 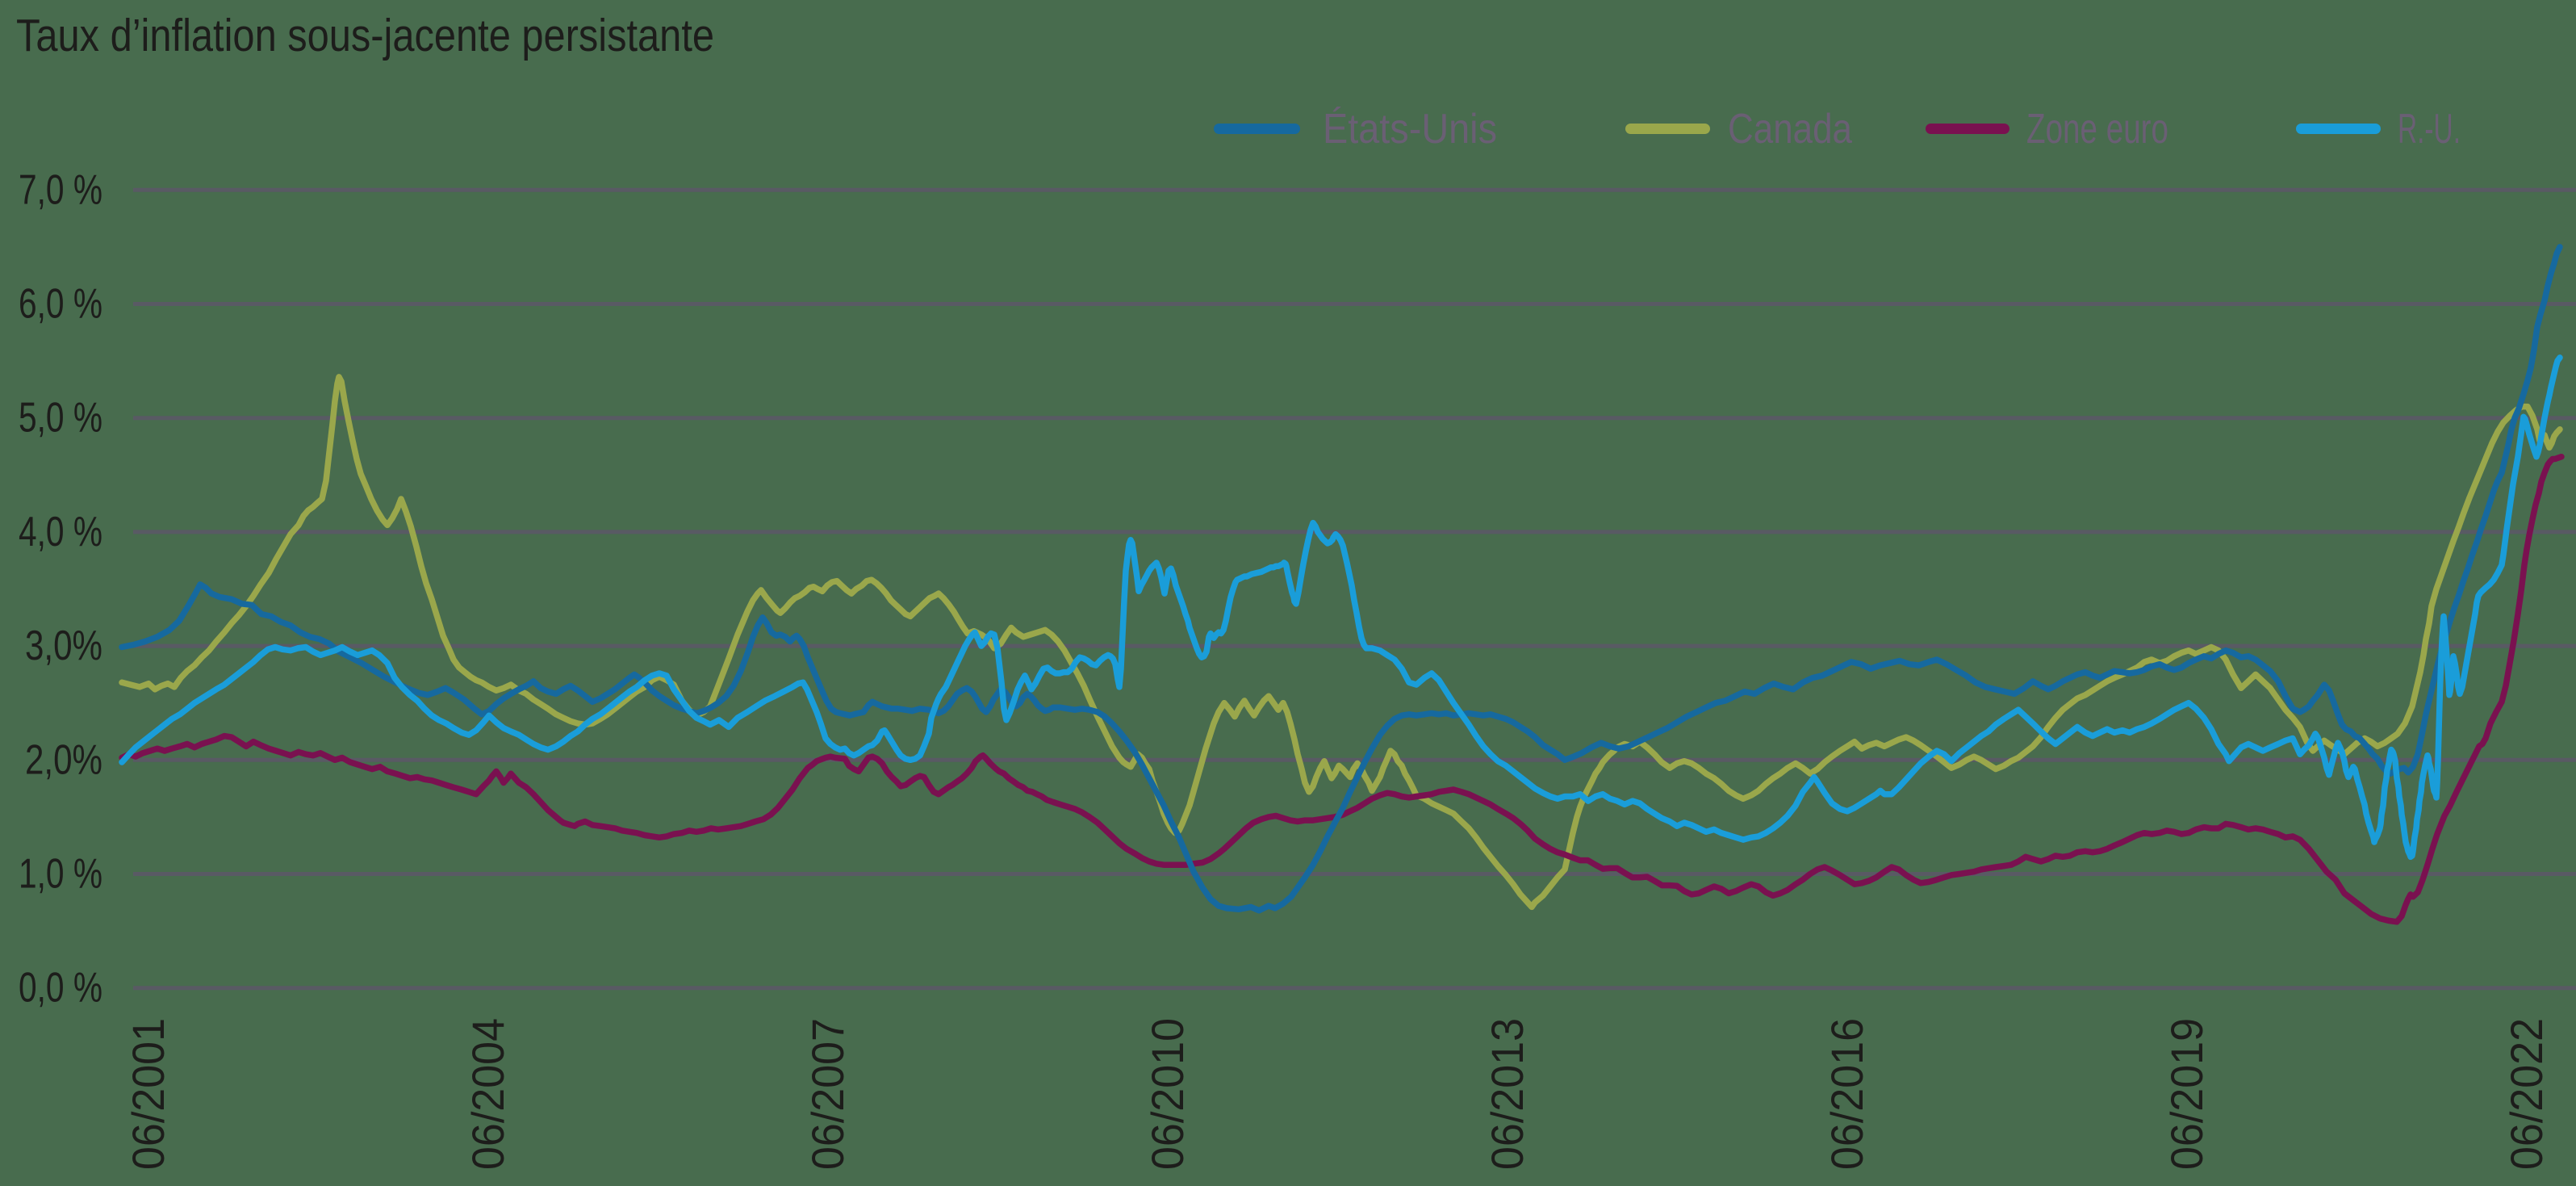 I want to click on svg-text: 2,0%, so click(x=63, y=759).